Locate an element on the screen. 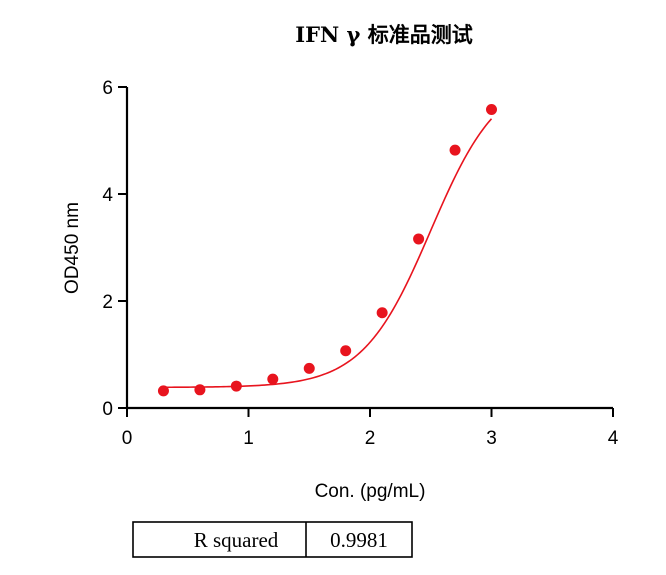  r-squared-label: R squared is located at coordinates (236, 540).